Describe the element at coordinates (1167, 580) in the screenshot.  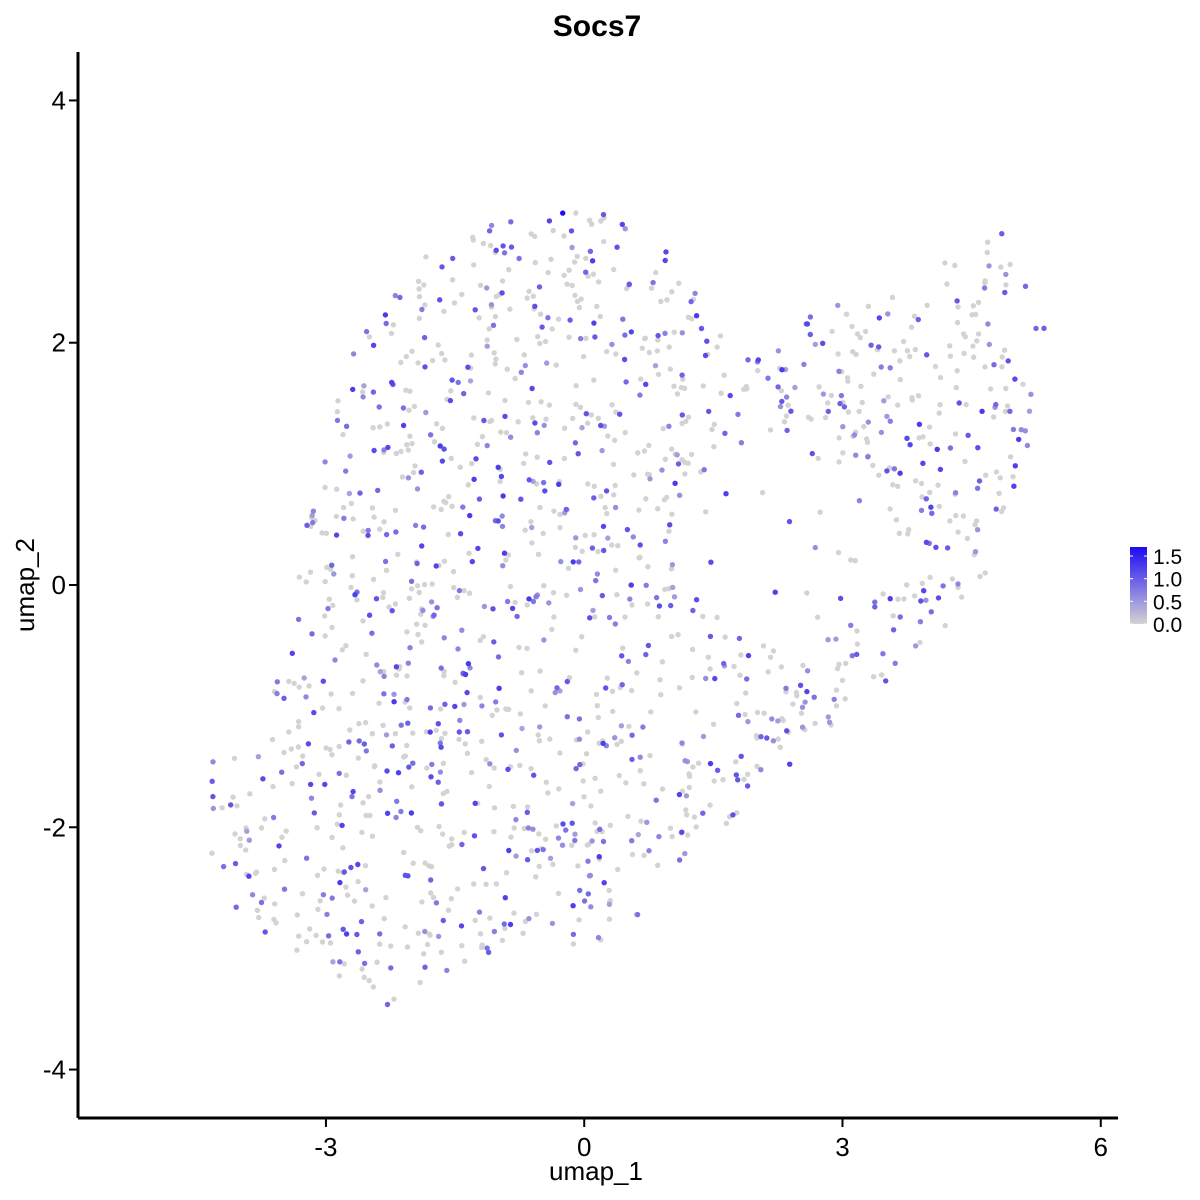
I see `colorbar-tick-label: 1.0` at that location.